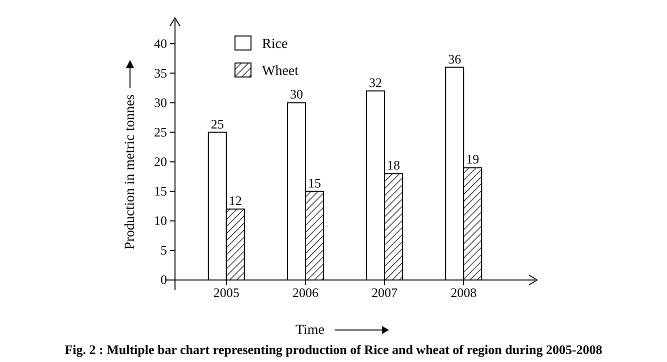  Describe the element at coordinates (163, 250) in the screenshot. I see `y-tick-label: 5` at that location.